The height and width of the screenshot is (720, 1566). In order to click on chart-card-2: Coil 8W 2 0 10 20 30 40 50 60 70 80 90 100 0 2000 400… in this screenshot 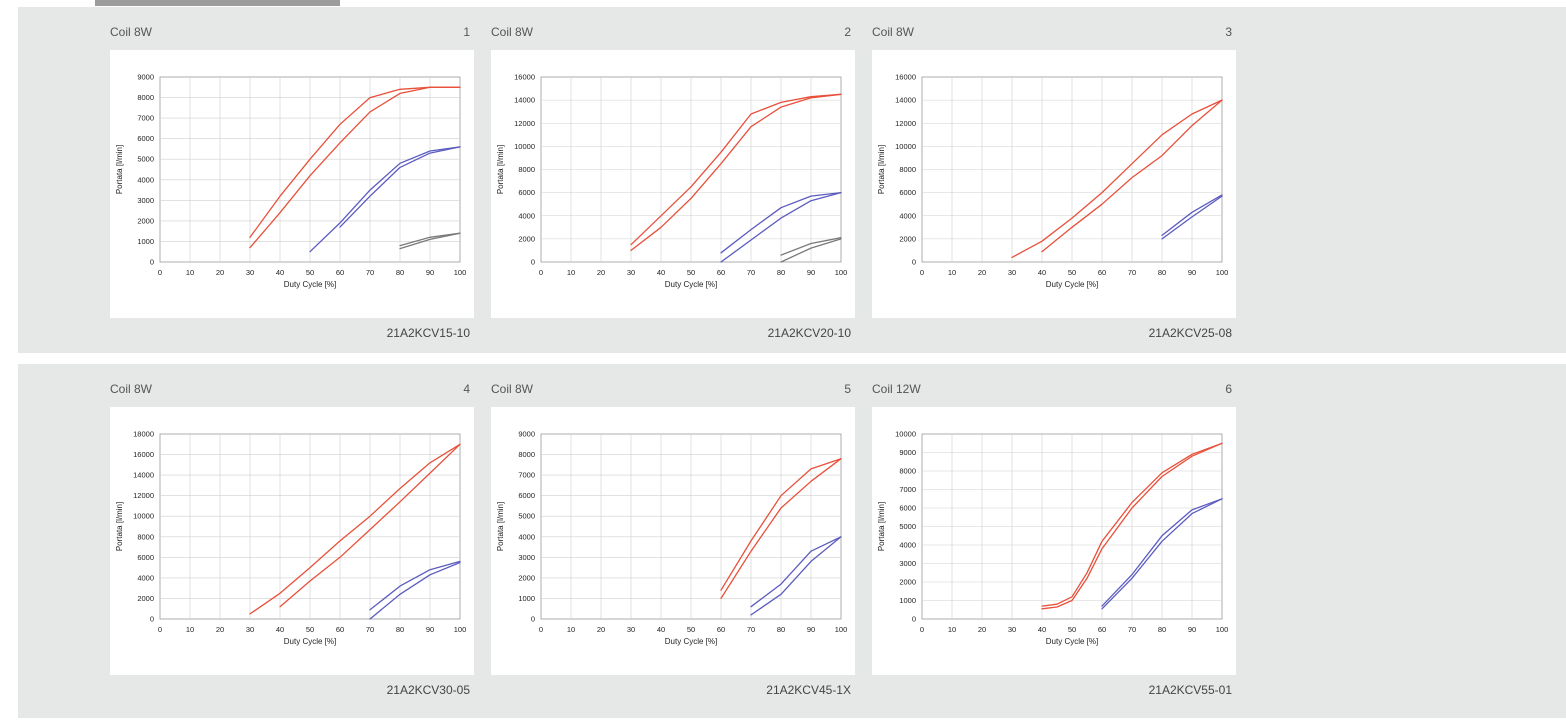, I will do `click(673, 173)`.